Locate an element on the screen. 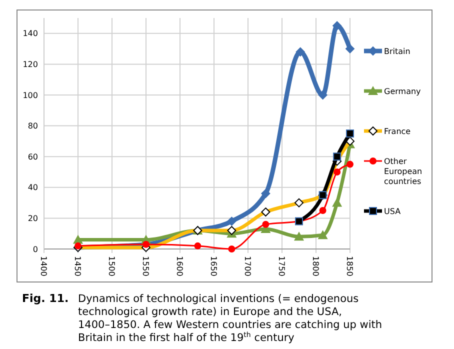 The image size is (454, 349). y-tick-label: 0 is located at coordinates (35, 249).